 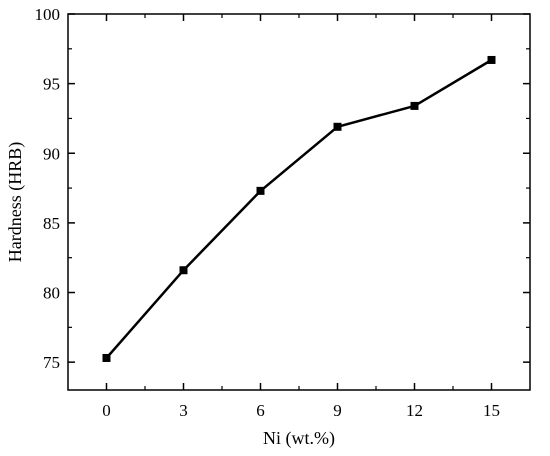 I want to click on x-tick-label: 15, so click(x=491, y=410).